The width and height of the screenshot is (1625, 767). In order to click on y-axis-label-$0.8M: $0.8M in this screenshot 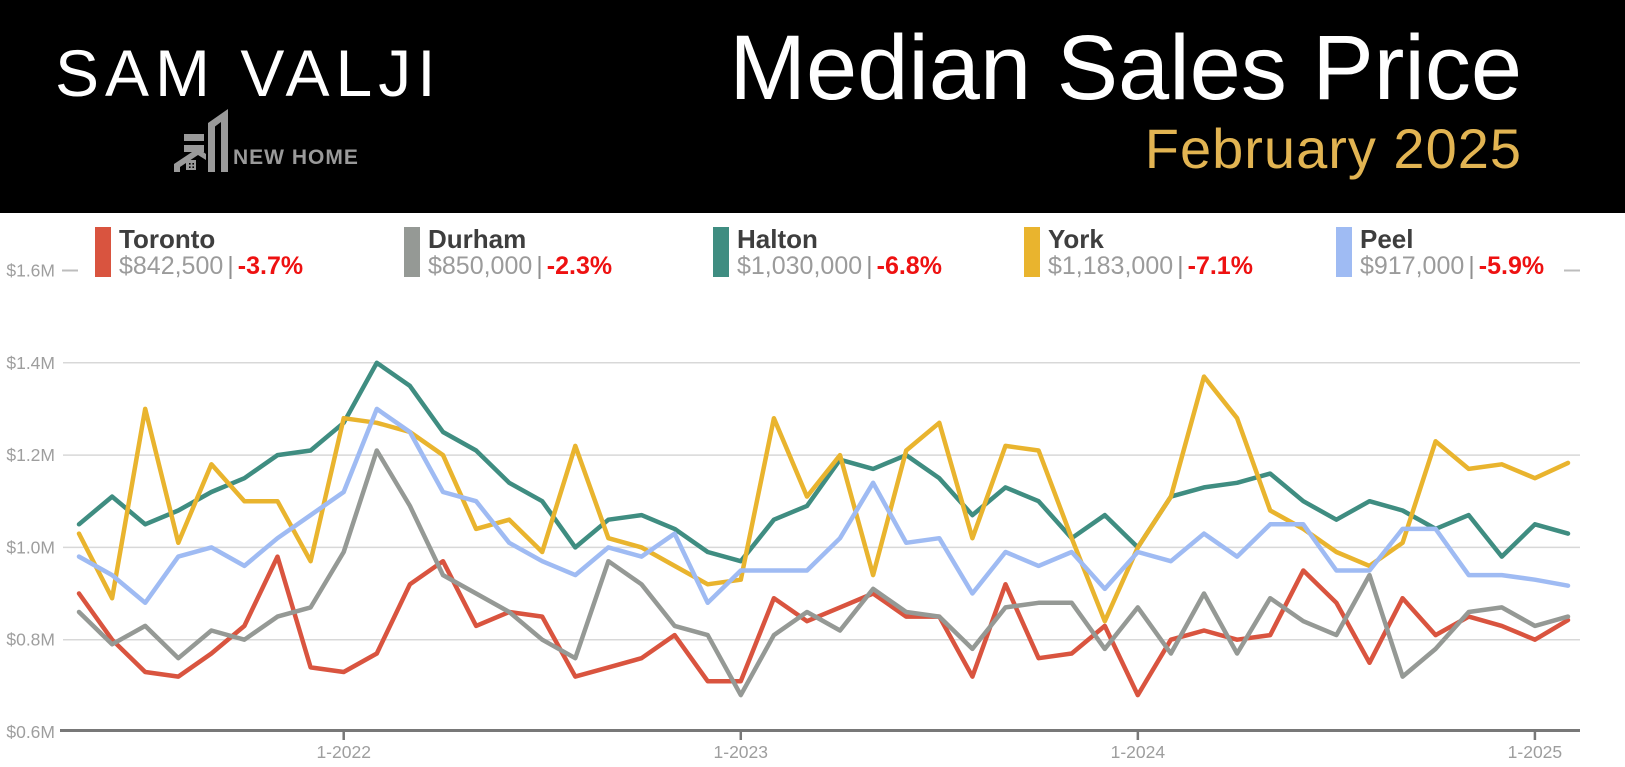, I will do `click(30, 640)`.